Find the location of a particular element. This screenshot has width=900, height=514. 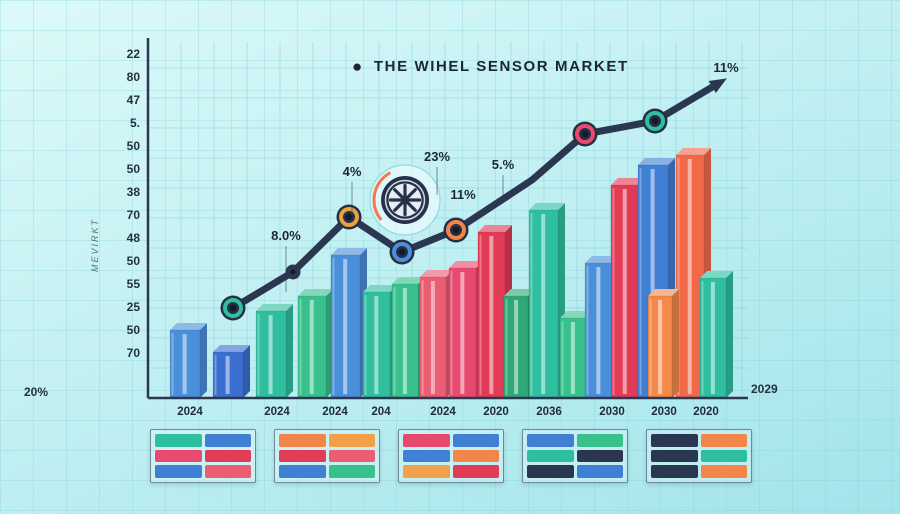

chart-title-text: THE WIHEL SENSOR MARKET is located at coordinates (501, 66).